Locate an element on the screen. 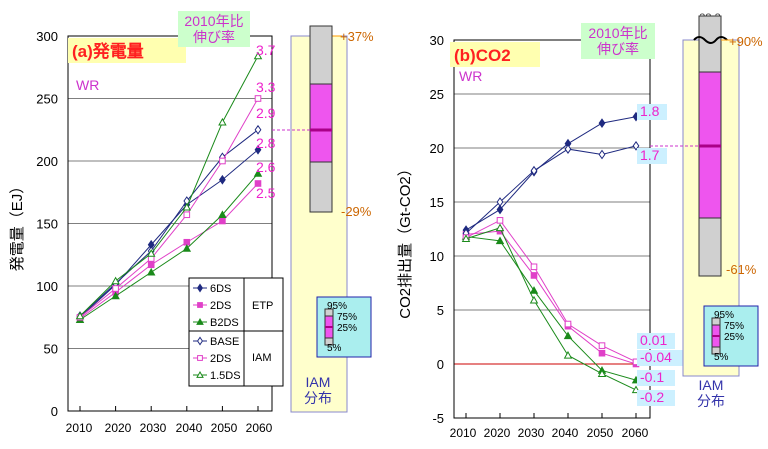  legend-item: BASE is located at coordinates (216, 342).